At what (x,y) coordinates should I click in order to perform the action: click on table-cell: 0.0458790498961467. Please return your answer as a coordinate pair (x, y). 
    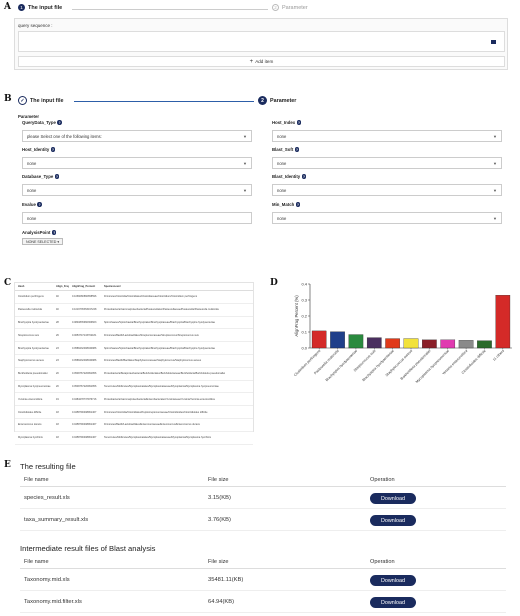
    Looking at the image, I should click on (84, 425).